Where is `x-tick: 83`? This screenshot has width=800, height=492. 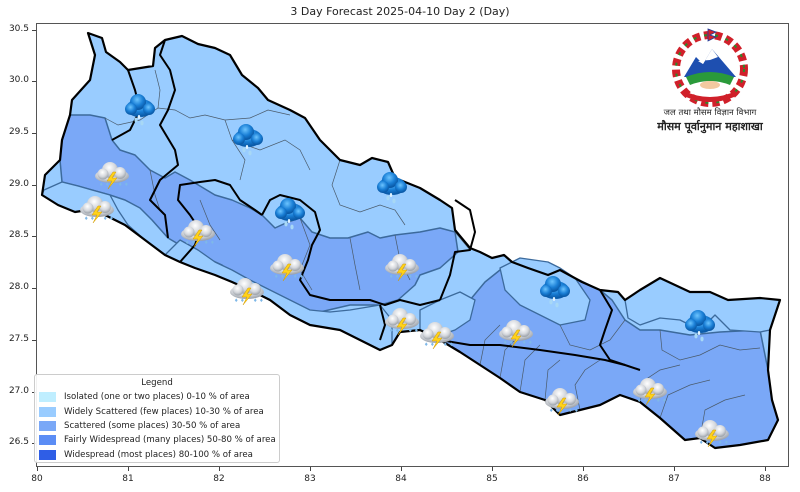 x-tick: 83 is located at coordinates (310, 475).